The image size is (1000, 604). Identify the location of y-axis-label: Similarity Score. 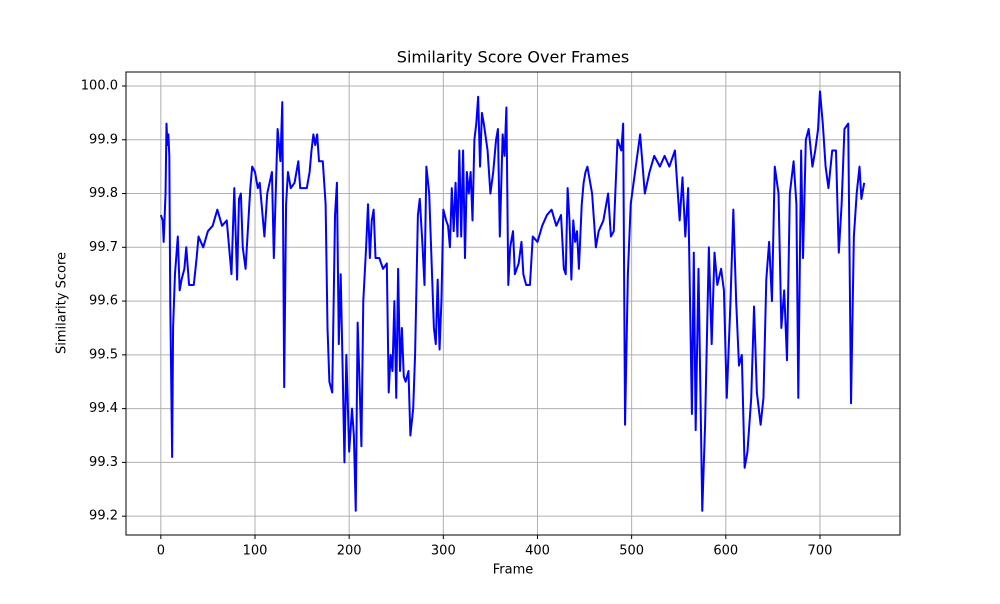
(62, 303).